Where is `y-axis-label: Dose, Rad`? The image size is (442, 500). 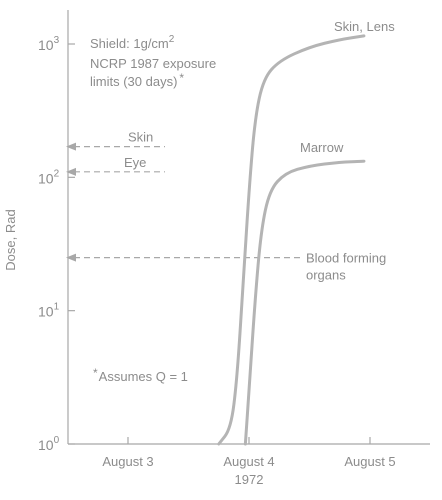
y-axis-label: Dose, Rad is located at coordinates (10, 239).